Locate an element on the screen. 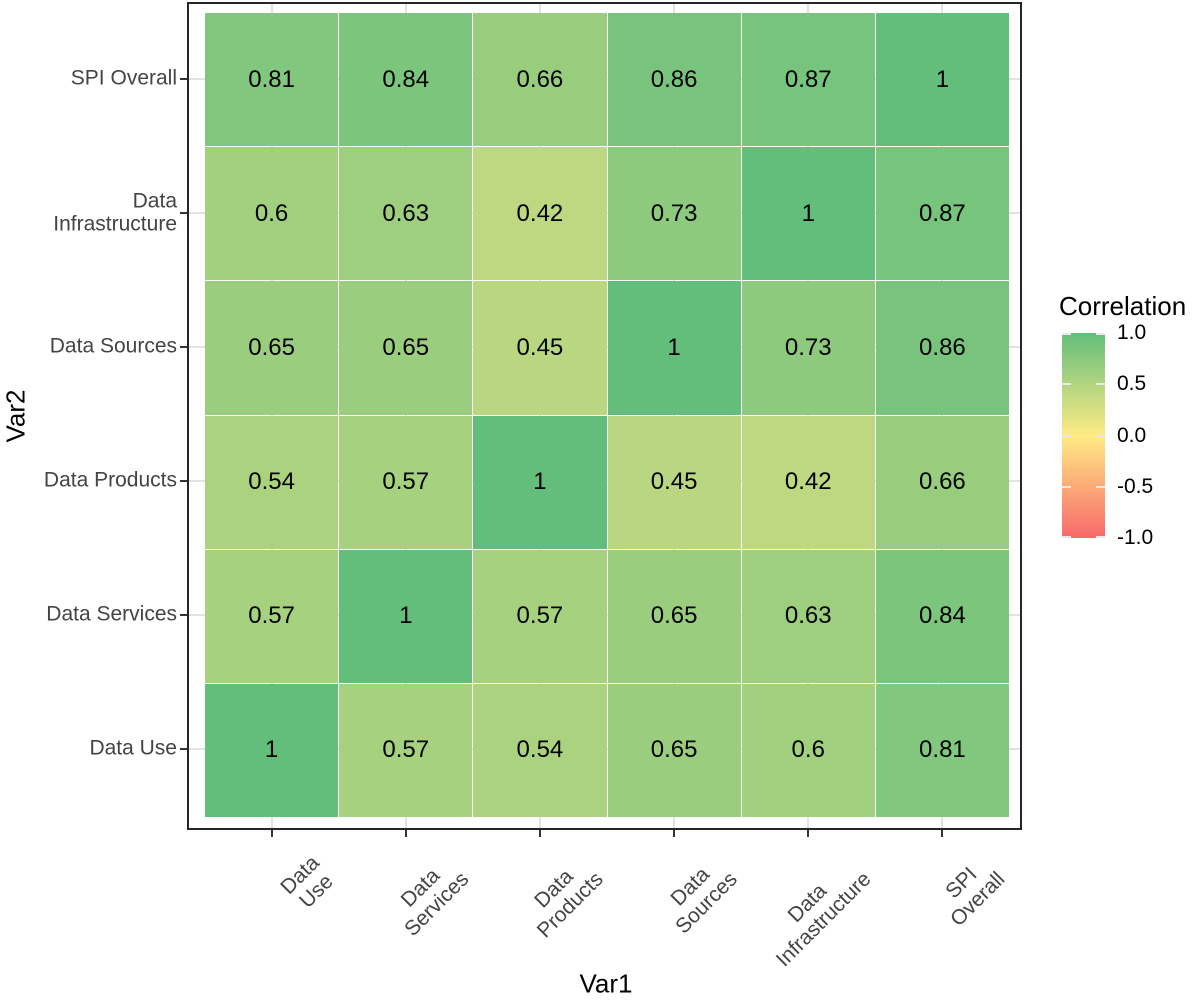  x-axis-label: Data Products is located at coordinates (569, 903).